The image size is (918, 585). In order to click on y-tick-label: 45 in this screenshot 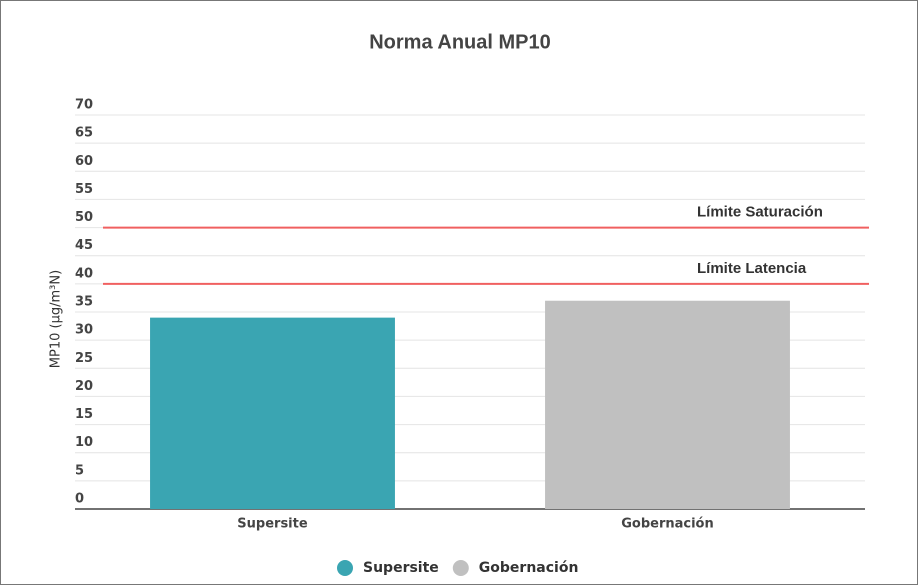, I will do `click(84, 245)`.